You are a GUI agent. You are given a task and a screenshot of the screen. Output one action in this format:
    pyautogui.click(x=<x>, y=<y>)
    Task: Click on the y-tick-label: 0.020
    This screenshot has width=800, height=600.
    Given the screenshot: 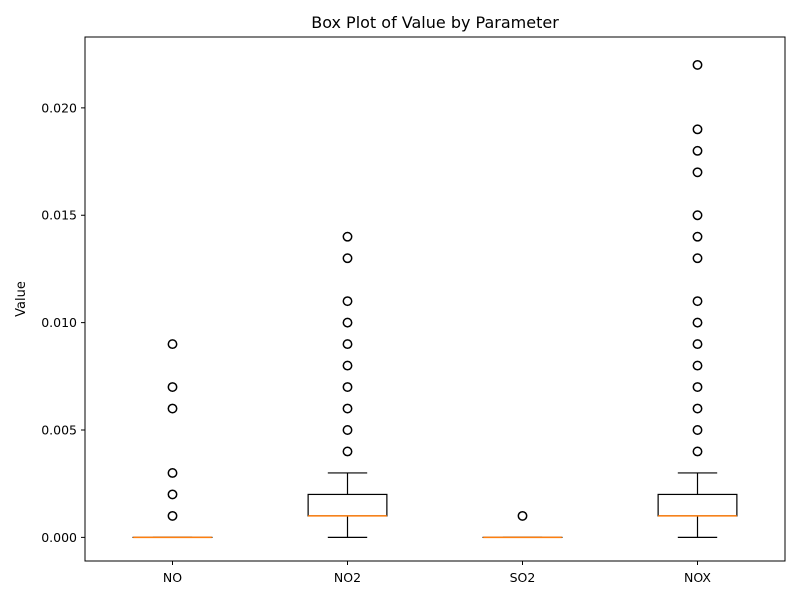 What is the action you would take?
    pyautogui.click(x=59, y=107)
    